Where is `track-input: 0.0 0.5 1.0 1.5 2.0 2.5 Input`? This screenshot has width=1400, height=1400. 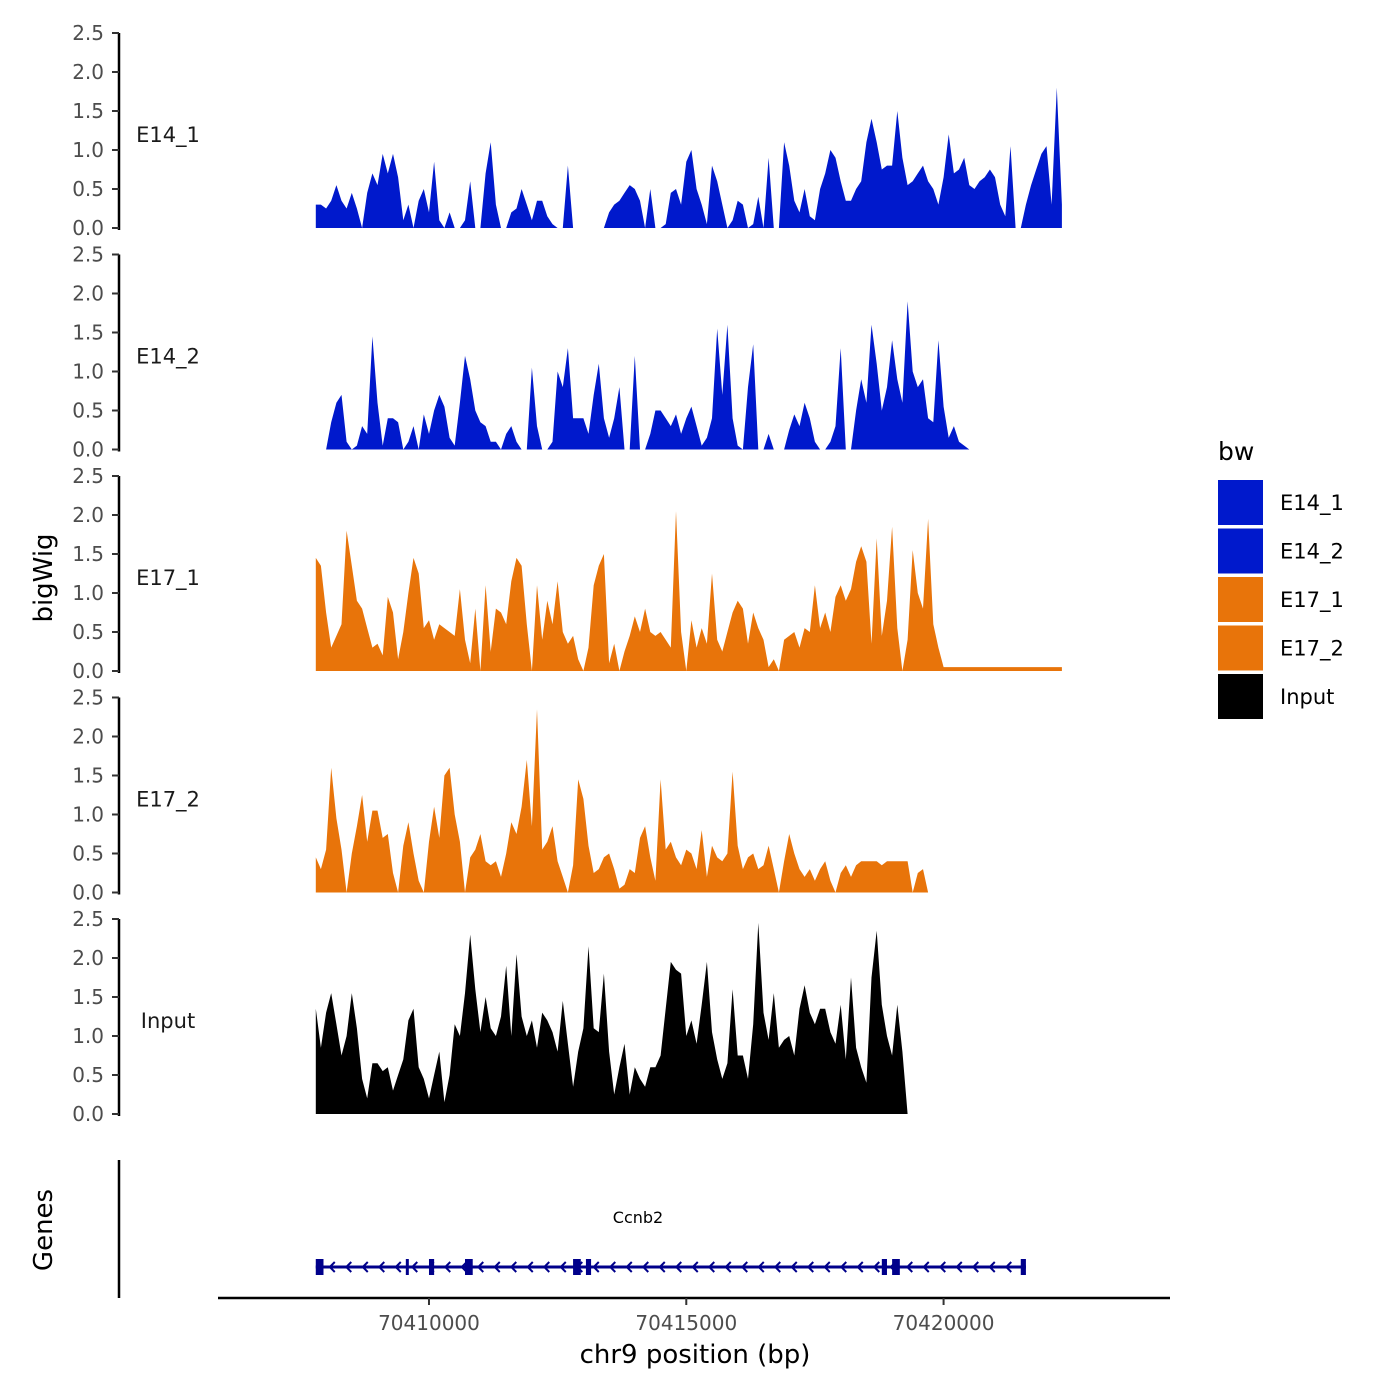
track-input: 0.0 0.5 1.0 1.5 2.0 2.5 Input is located at coordinates (562, 1016).